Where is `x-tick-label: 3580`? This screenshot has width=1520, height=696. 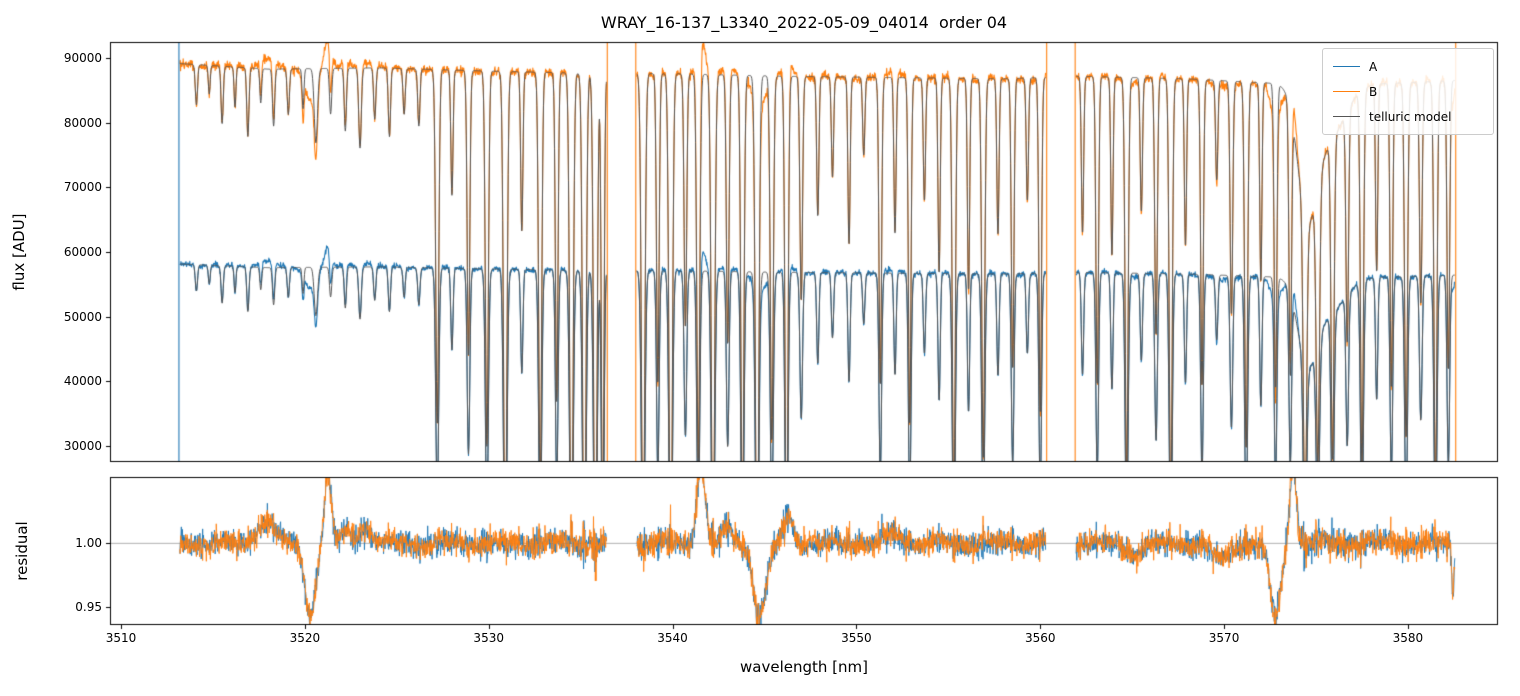
x-tick-label: 3580 is located at coordinates (1408, 638).